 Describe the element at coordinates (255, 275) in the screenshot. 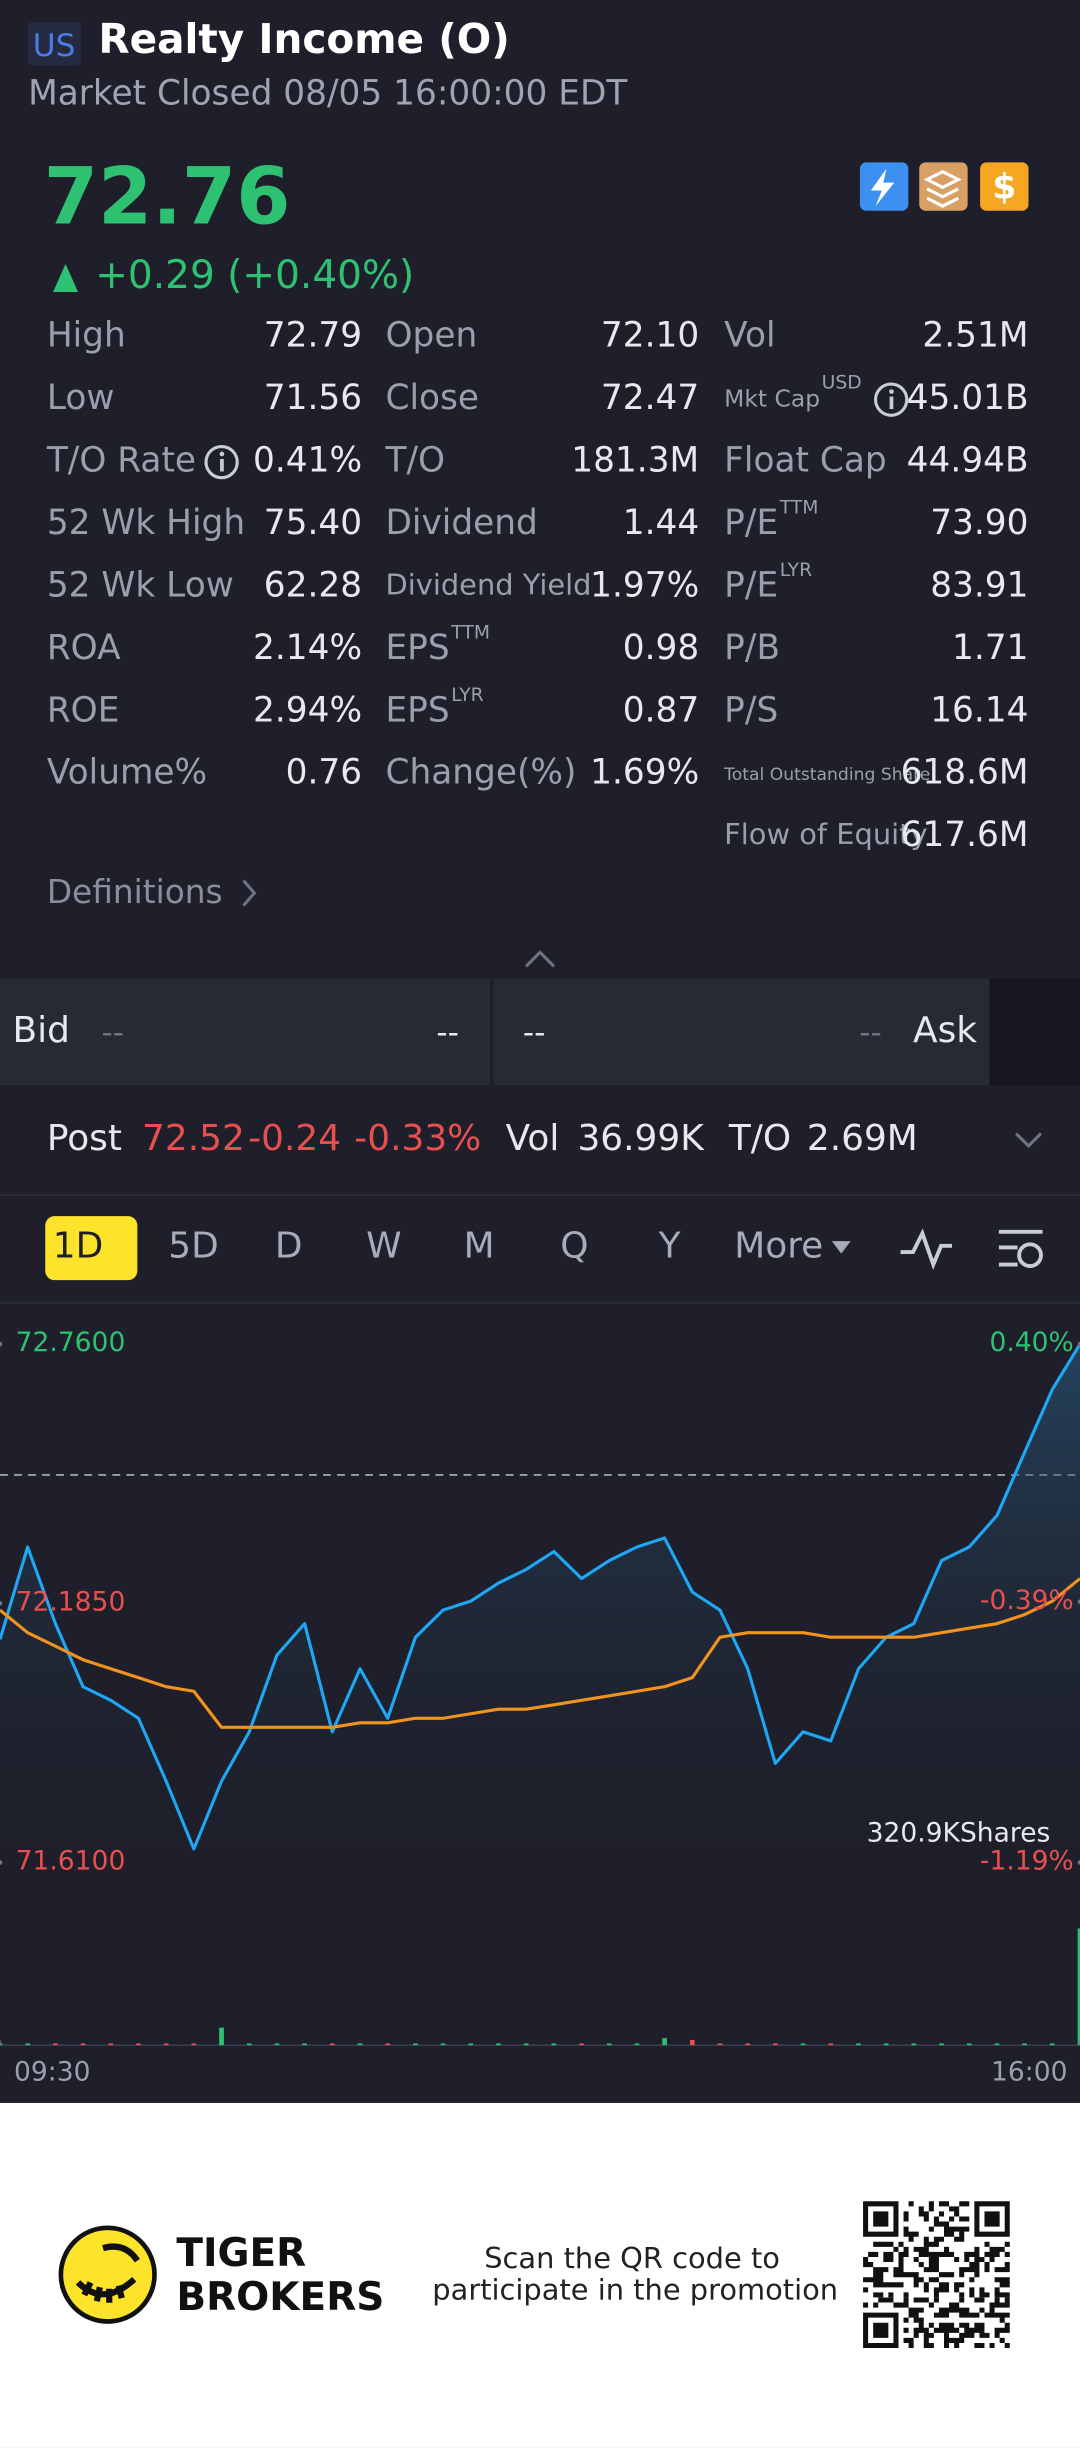

I see `price-change: +0.29 (+0.40%)` at that location.